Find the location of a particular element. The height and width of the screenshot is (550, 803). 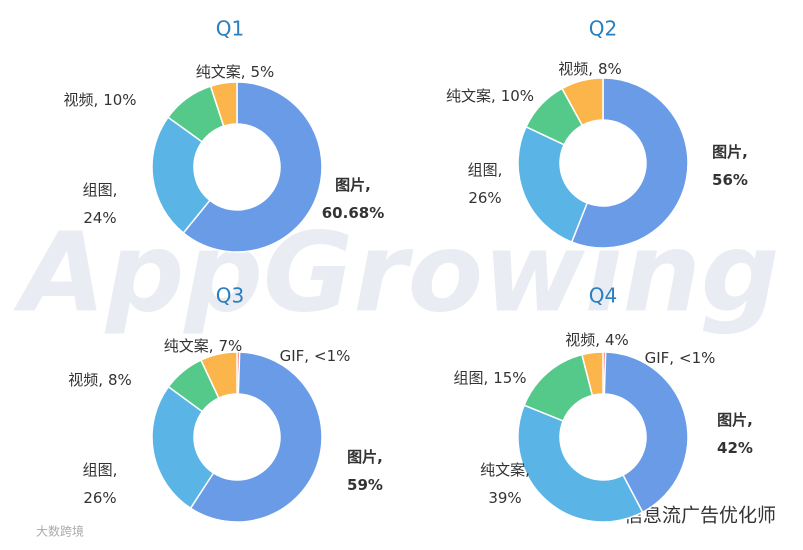

slice-label: 图片, 59% is located at coordinates (365, 471).